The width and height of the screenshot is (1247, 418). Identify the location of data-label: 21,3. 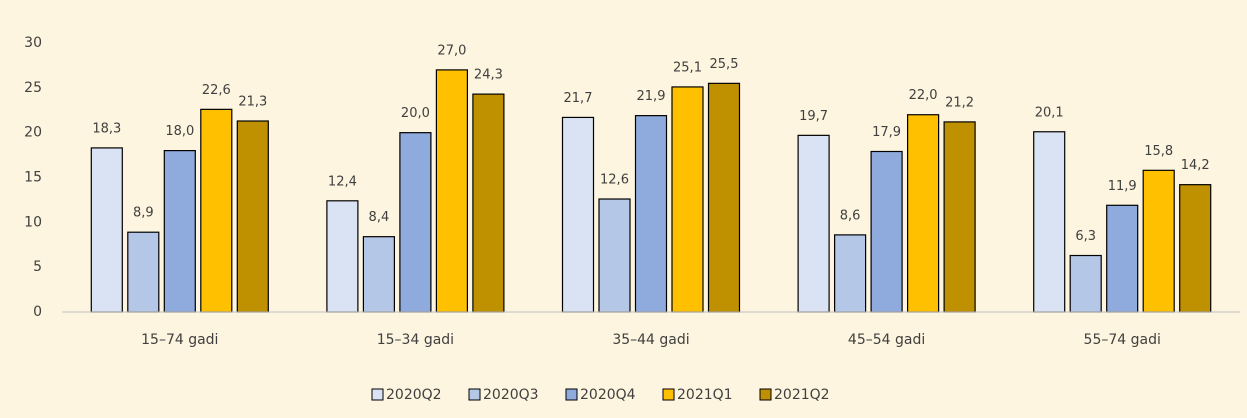
(252, 102).